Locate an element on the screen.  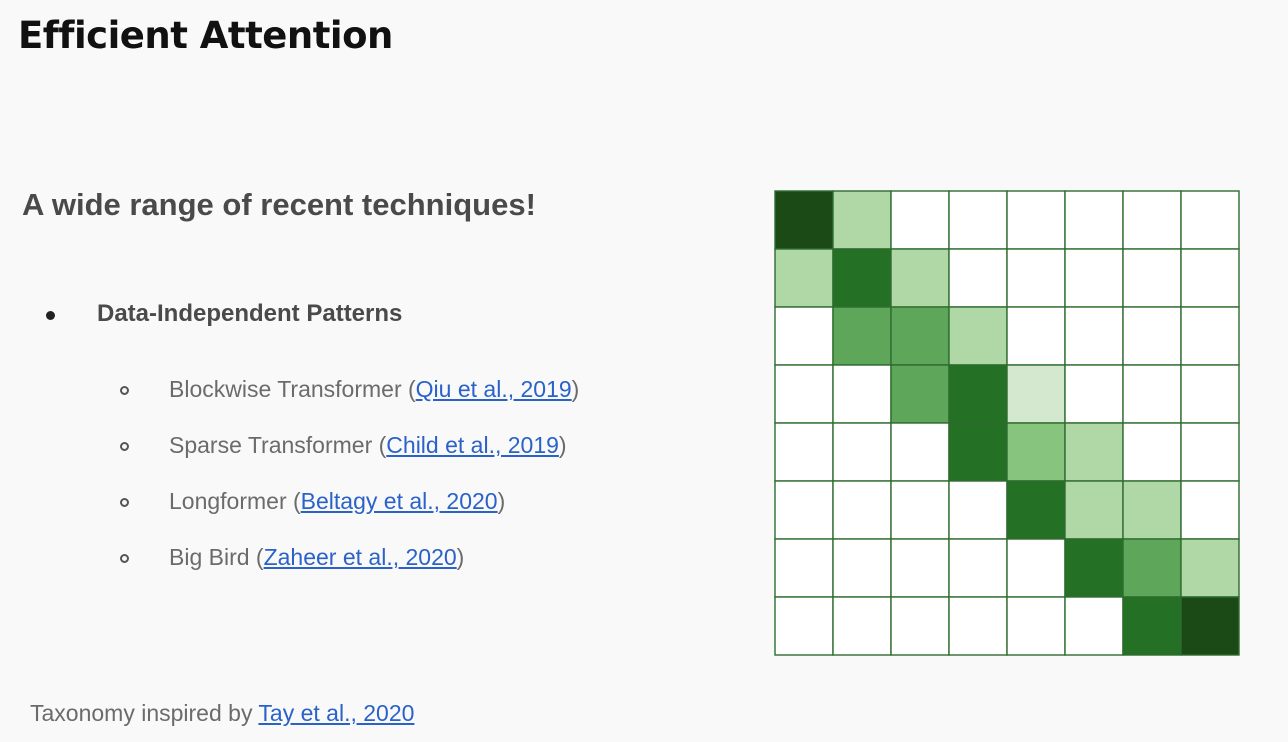
citation-link-child: Child et al., 2019 is located at coordinates (472, 445).